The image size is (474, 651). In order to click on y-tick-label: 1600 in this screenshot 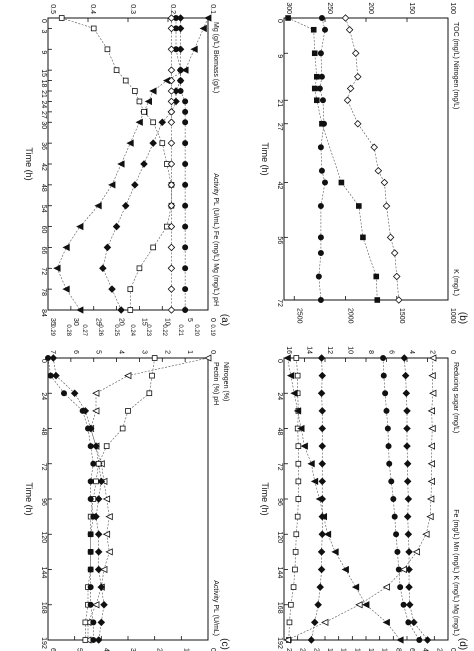, I will do `click(343, 649)`.